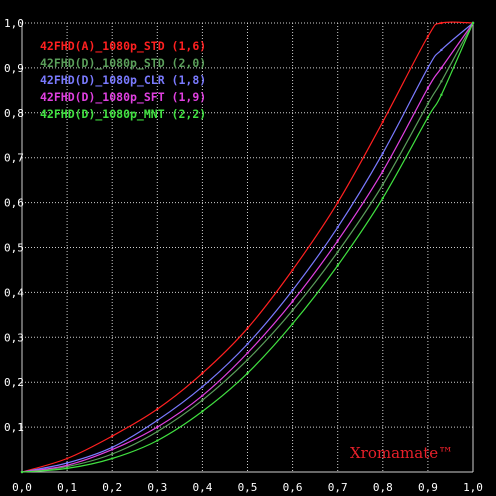 This screenshot has height=496, width=496. I want to click on y-tick-label-5: 0,6, so click(14, 203).